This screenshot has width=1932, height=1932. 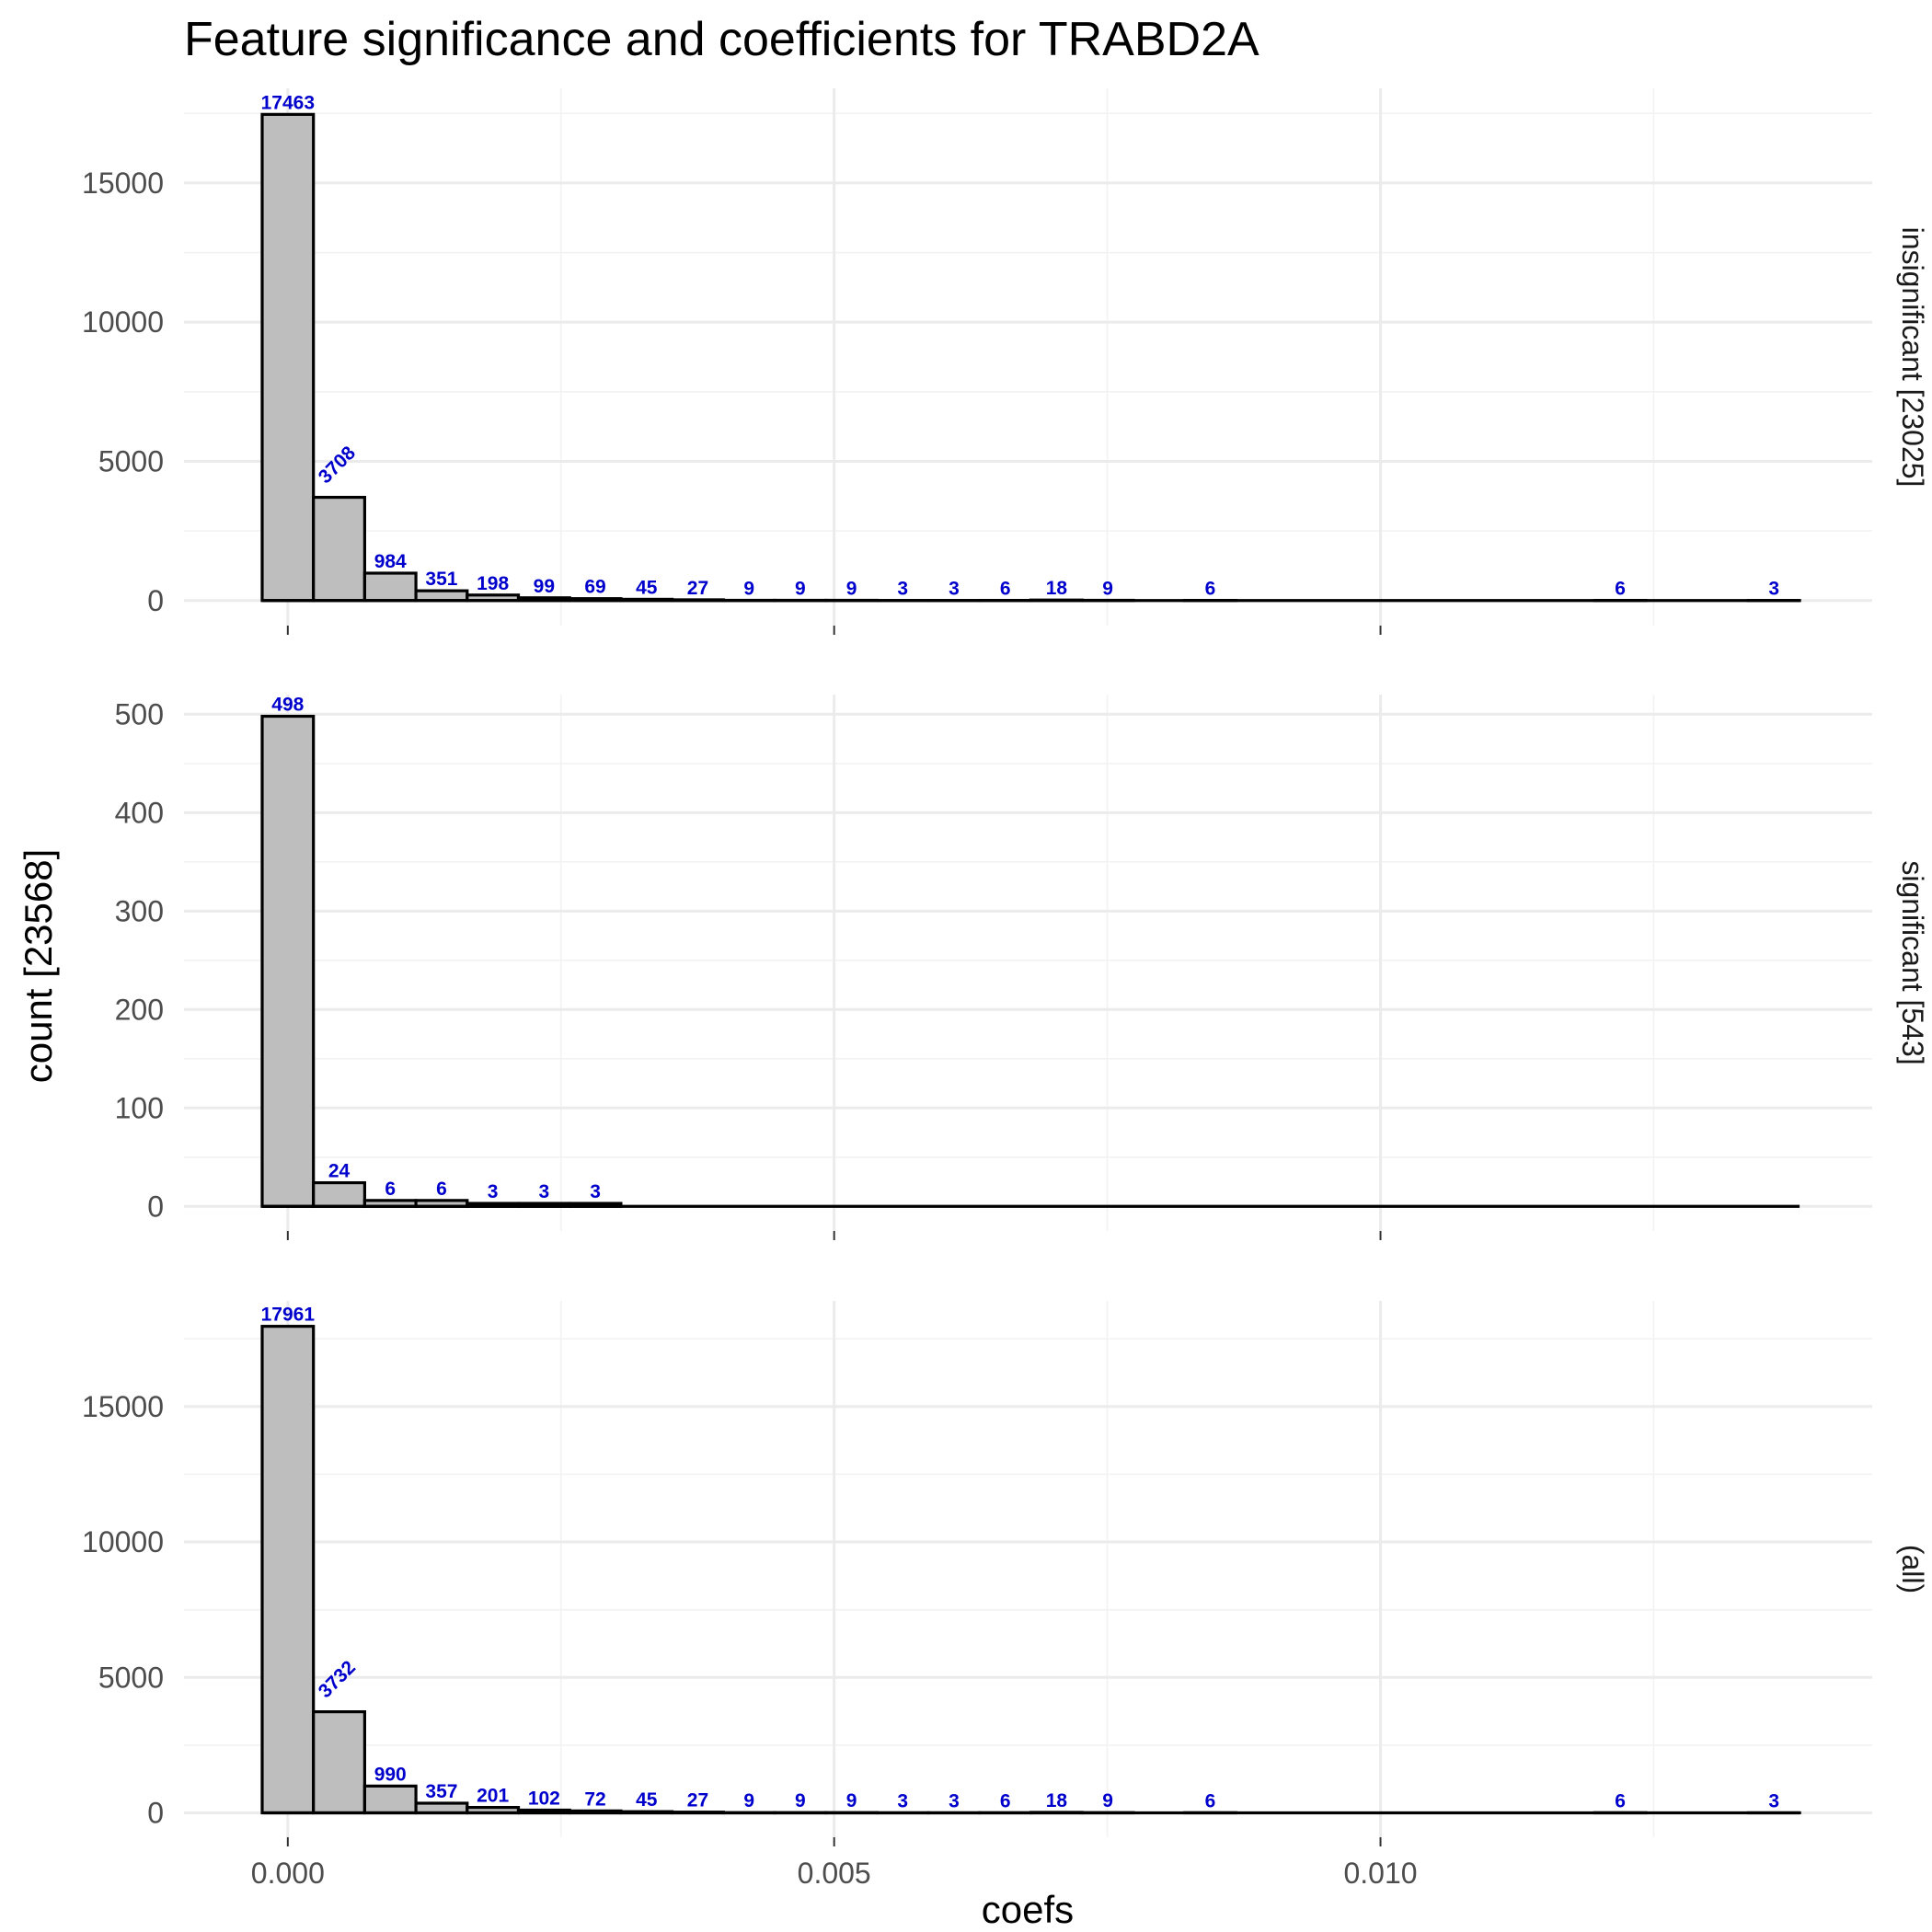 I want to click on data-label: 17463, so click(x=288, y=102).